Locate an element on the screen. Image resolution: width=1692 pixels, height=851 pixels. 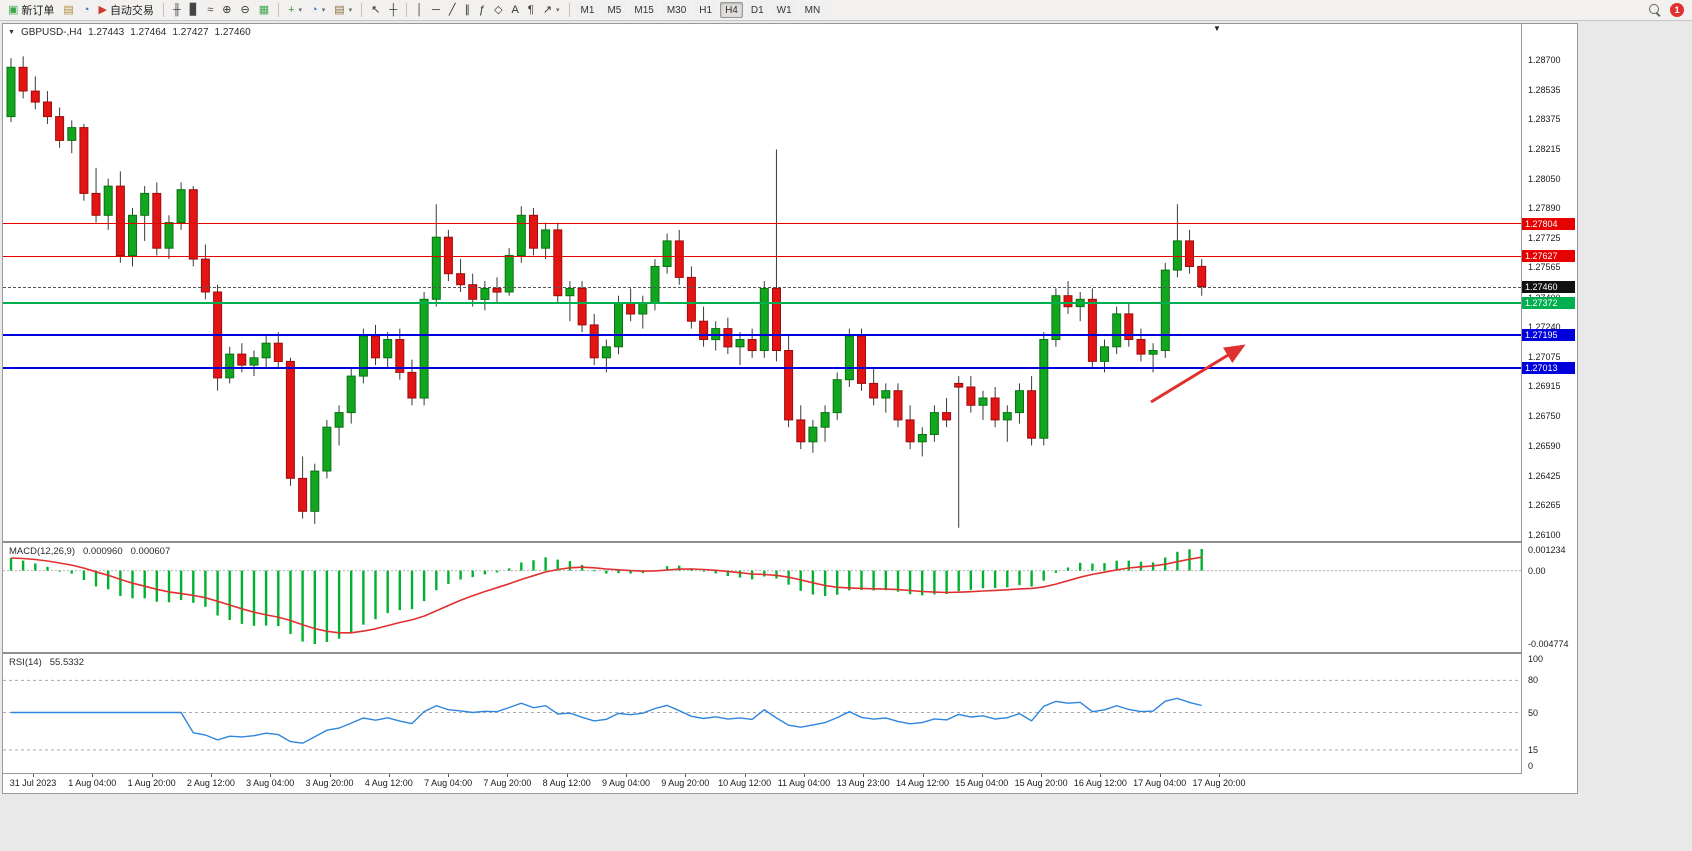
macd-axis-label: 0.00 is located at coordinates (1537, 570).